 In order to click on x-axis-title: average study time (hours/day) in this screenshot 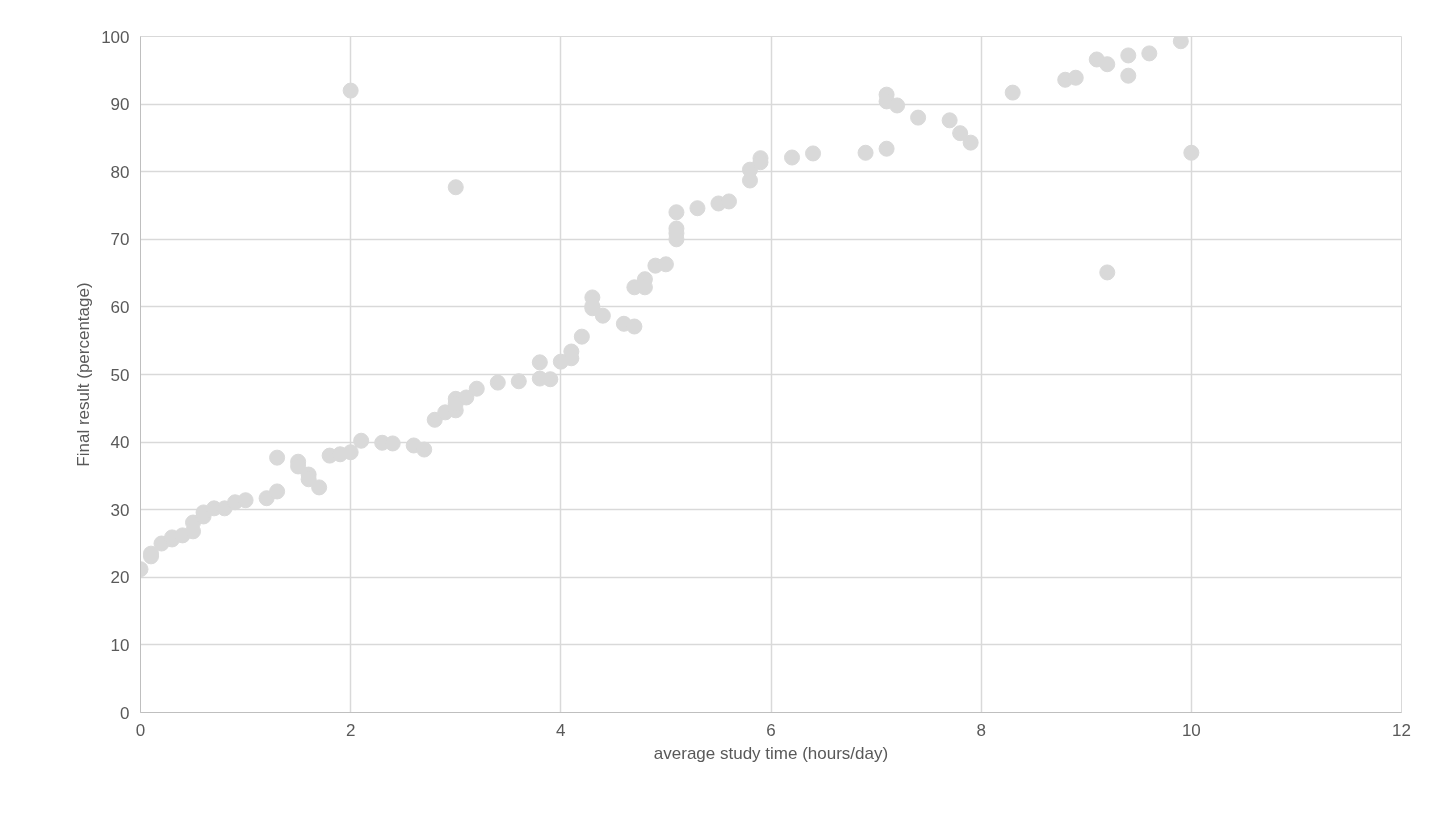, I will do `click(771, 753)`.